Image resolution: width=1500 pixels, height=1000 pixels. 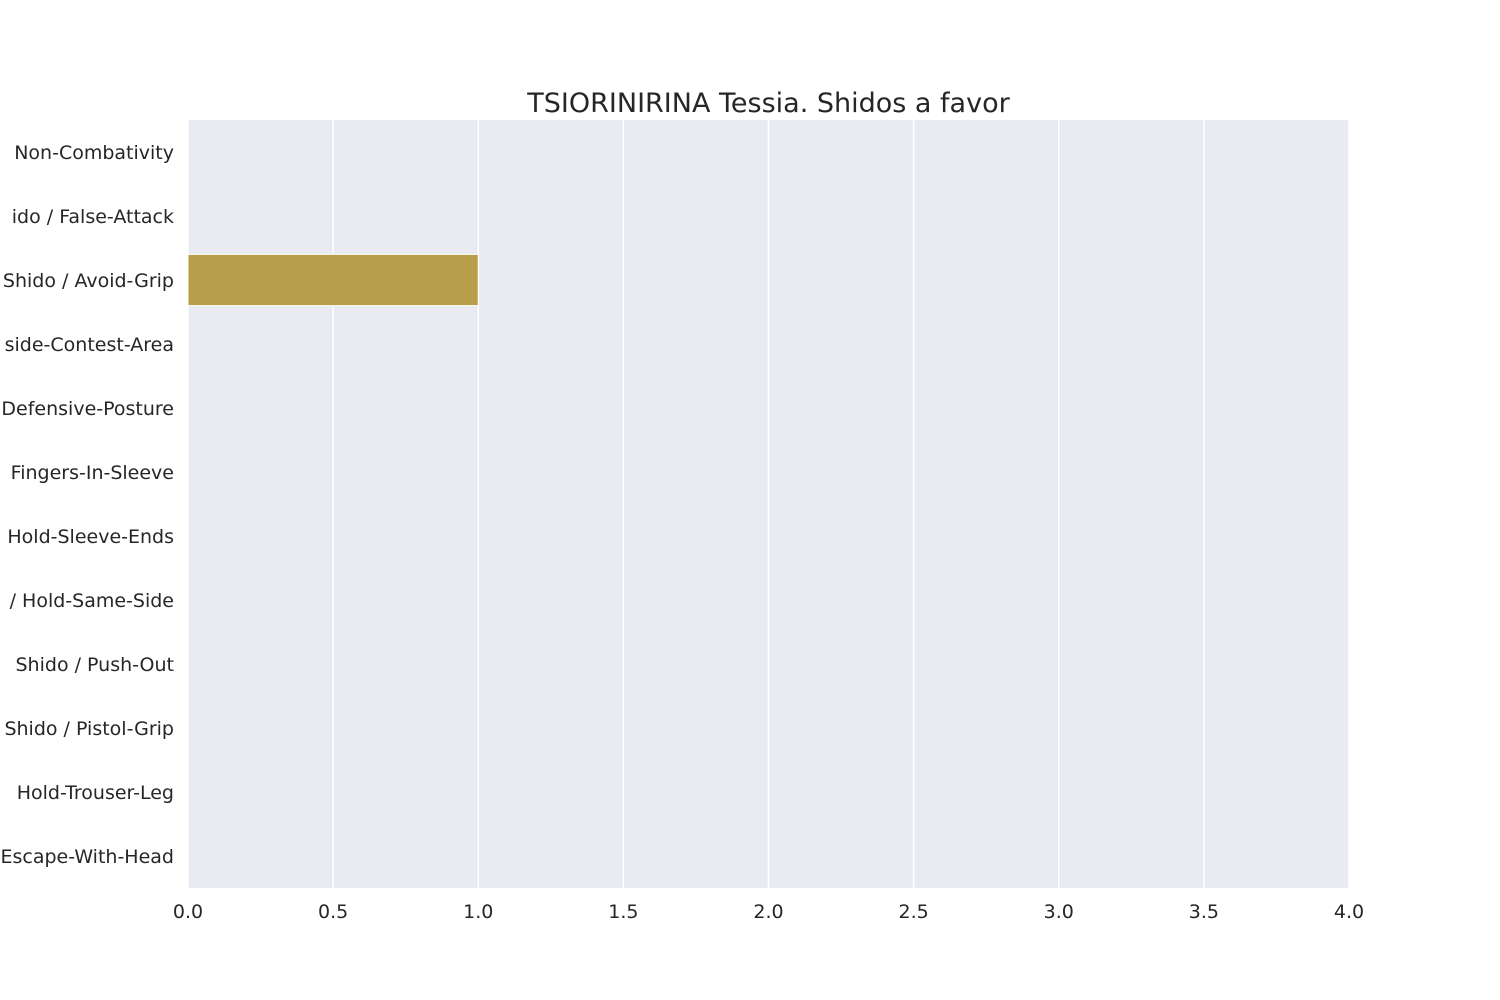 What do you see at coordinates (89, 729) in the screenshot?
I see `y-tick-label: Shido / Pistol-Grip` at bounding box center [89, 729].